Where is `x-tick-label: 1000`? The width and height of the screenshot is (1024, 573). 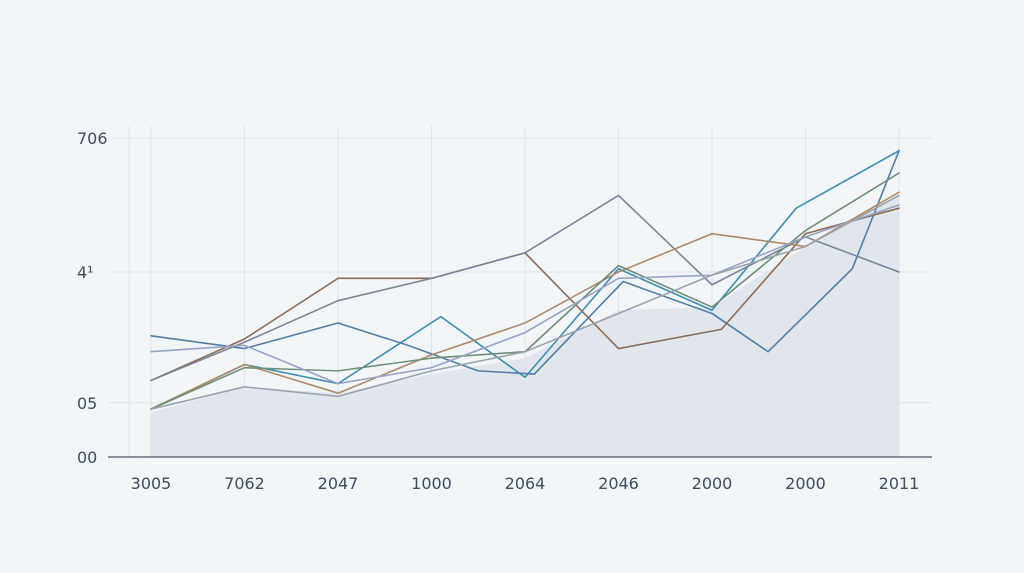 x-tick-label: 1000 is located at coordinates (431, 483).